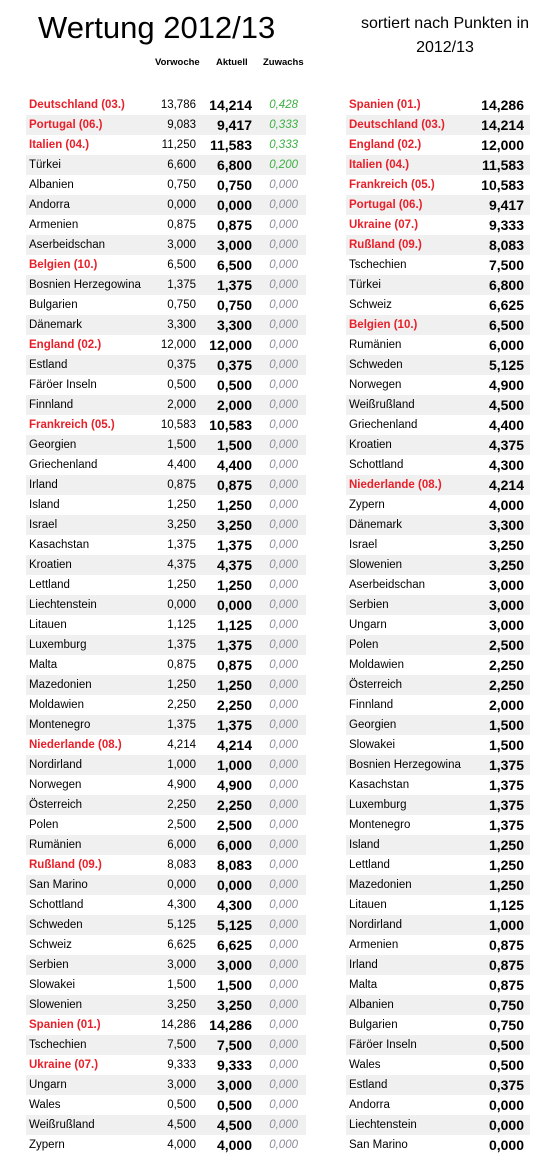 Image resolution: width=540 pixels, height=1156 pixels. Describe the element at coordinates (438, 145) in the screenshot. I see `table-row: England (02.) 12,000` at that location.